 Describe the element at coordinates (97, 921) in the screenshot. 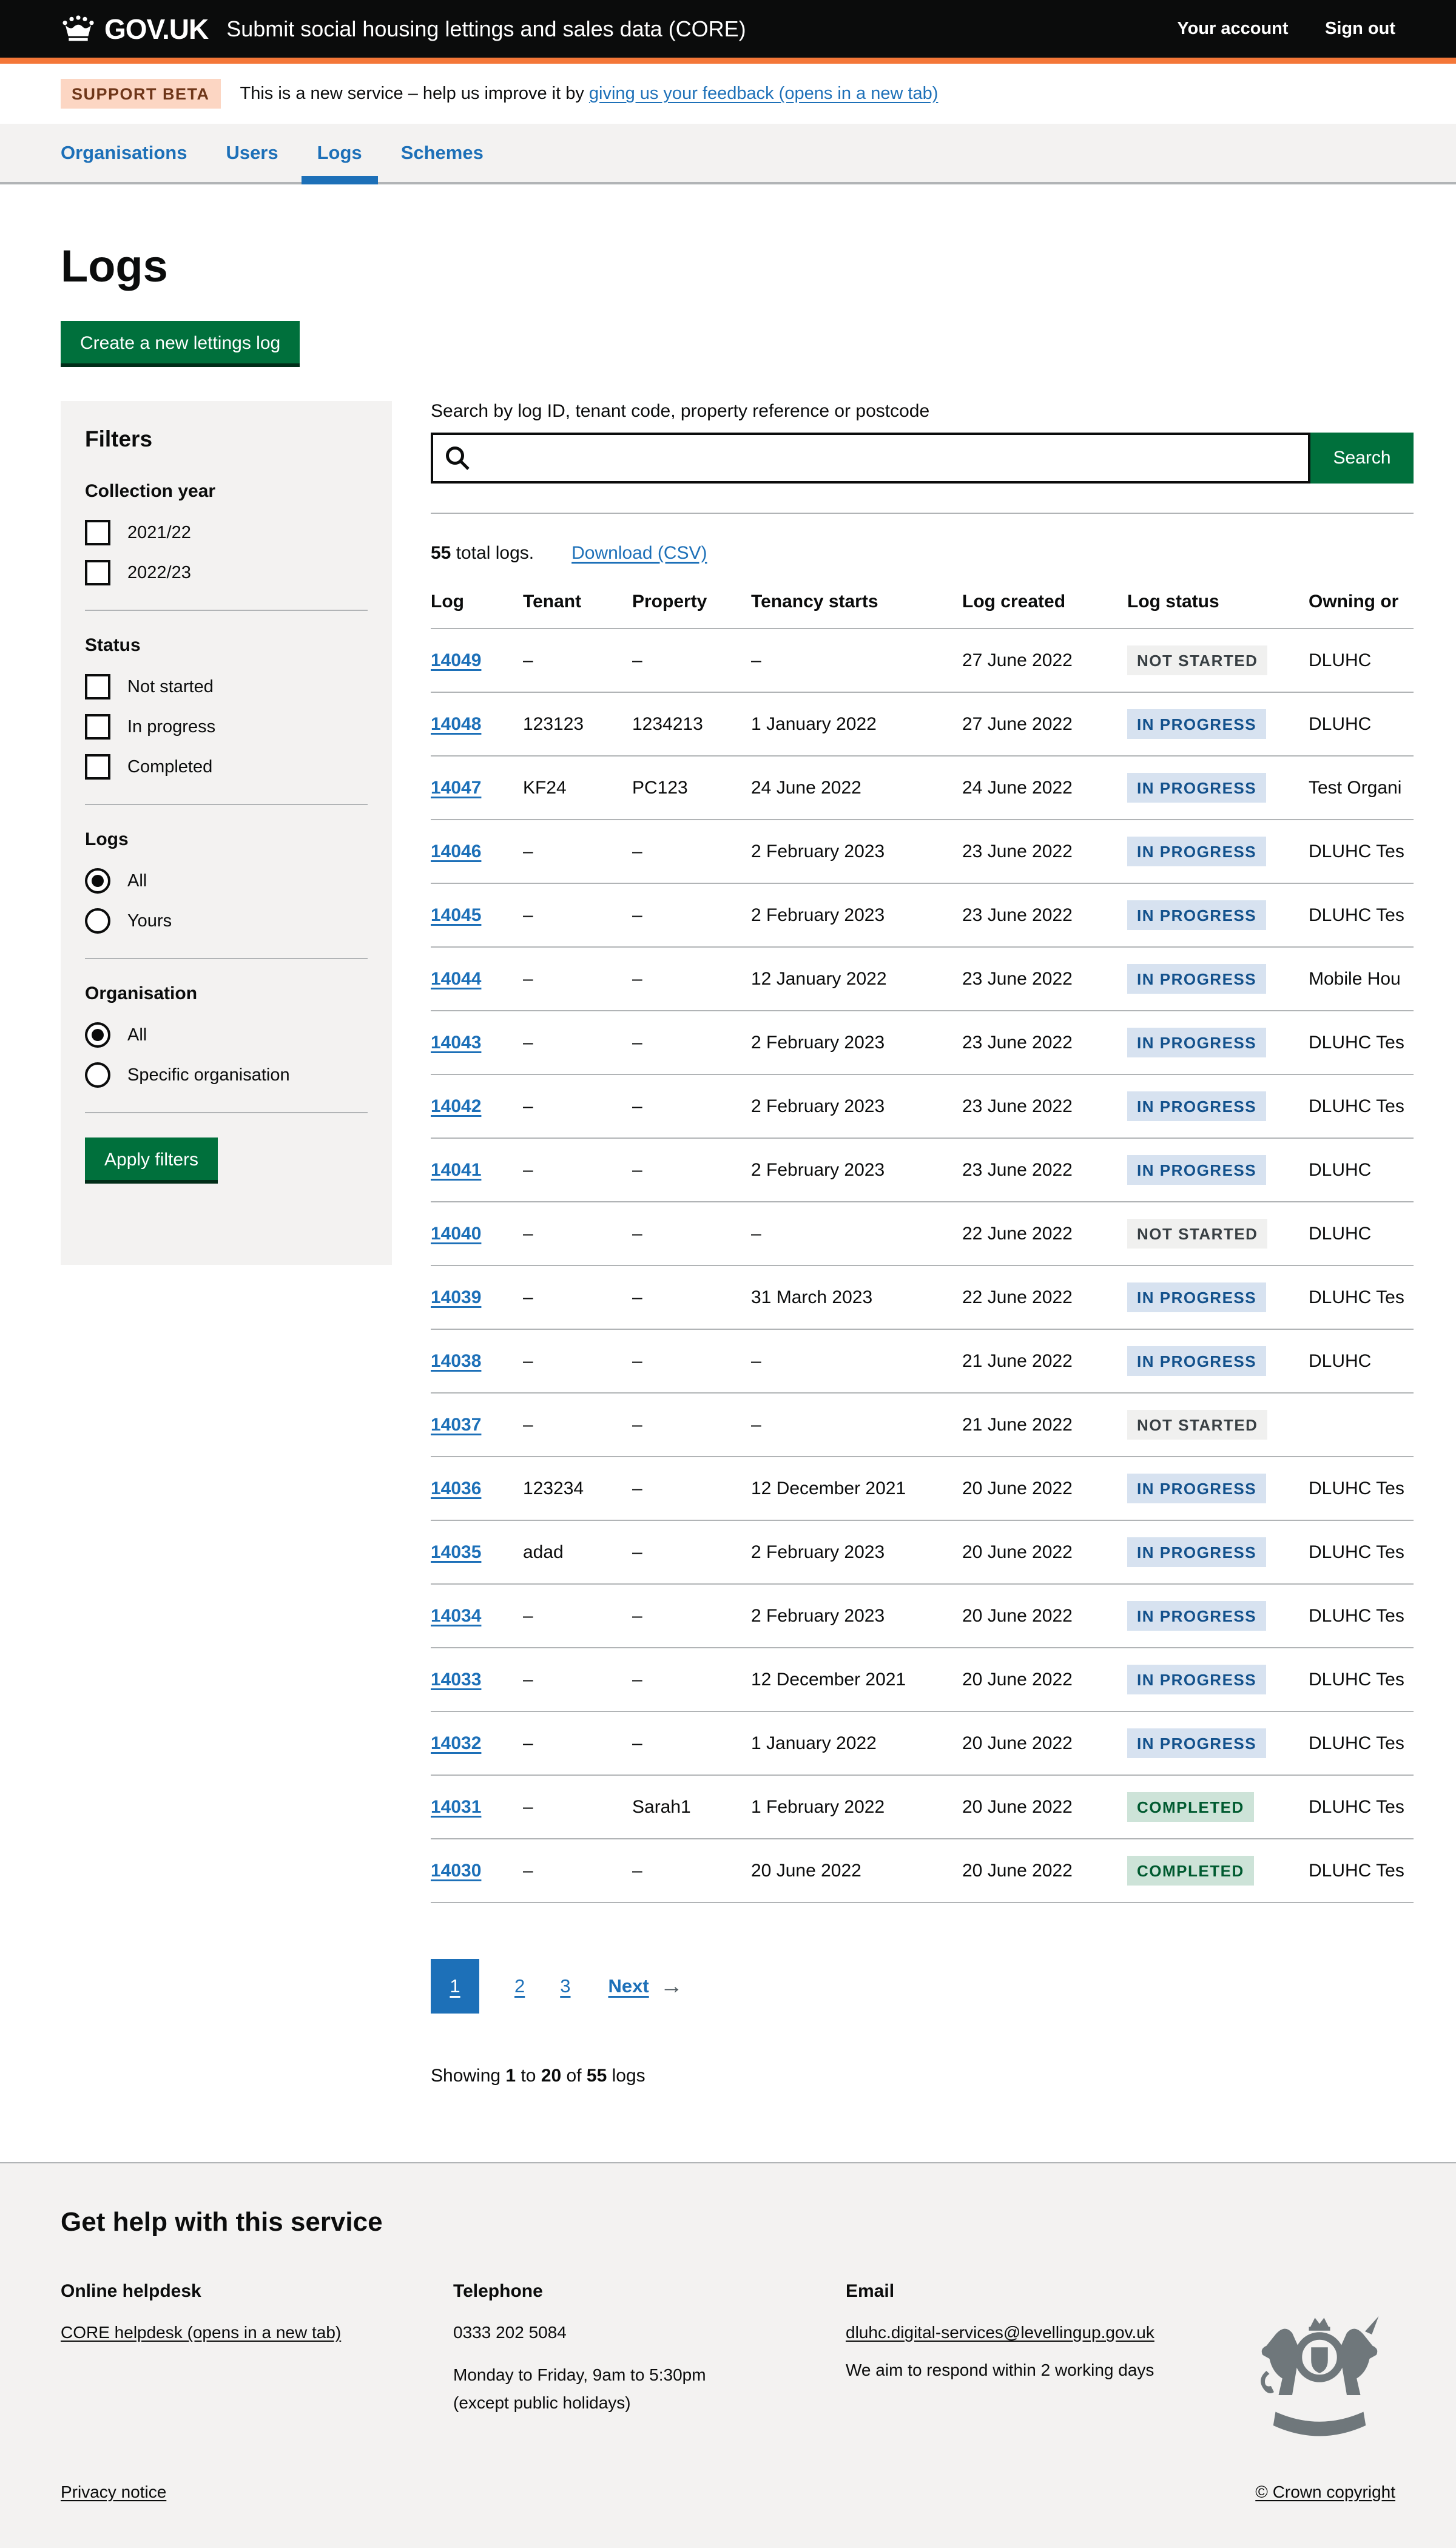

I see `radio-logs-yours` at that location.